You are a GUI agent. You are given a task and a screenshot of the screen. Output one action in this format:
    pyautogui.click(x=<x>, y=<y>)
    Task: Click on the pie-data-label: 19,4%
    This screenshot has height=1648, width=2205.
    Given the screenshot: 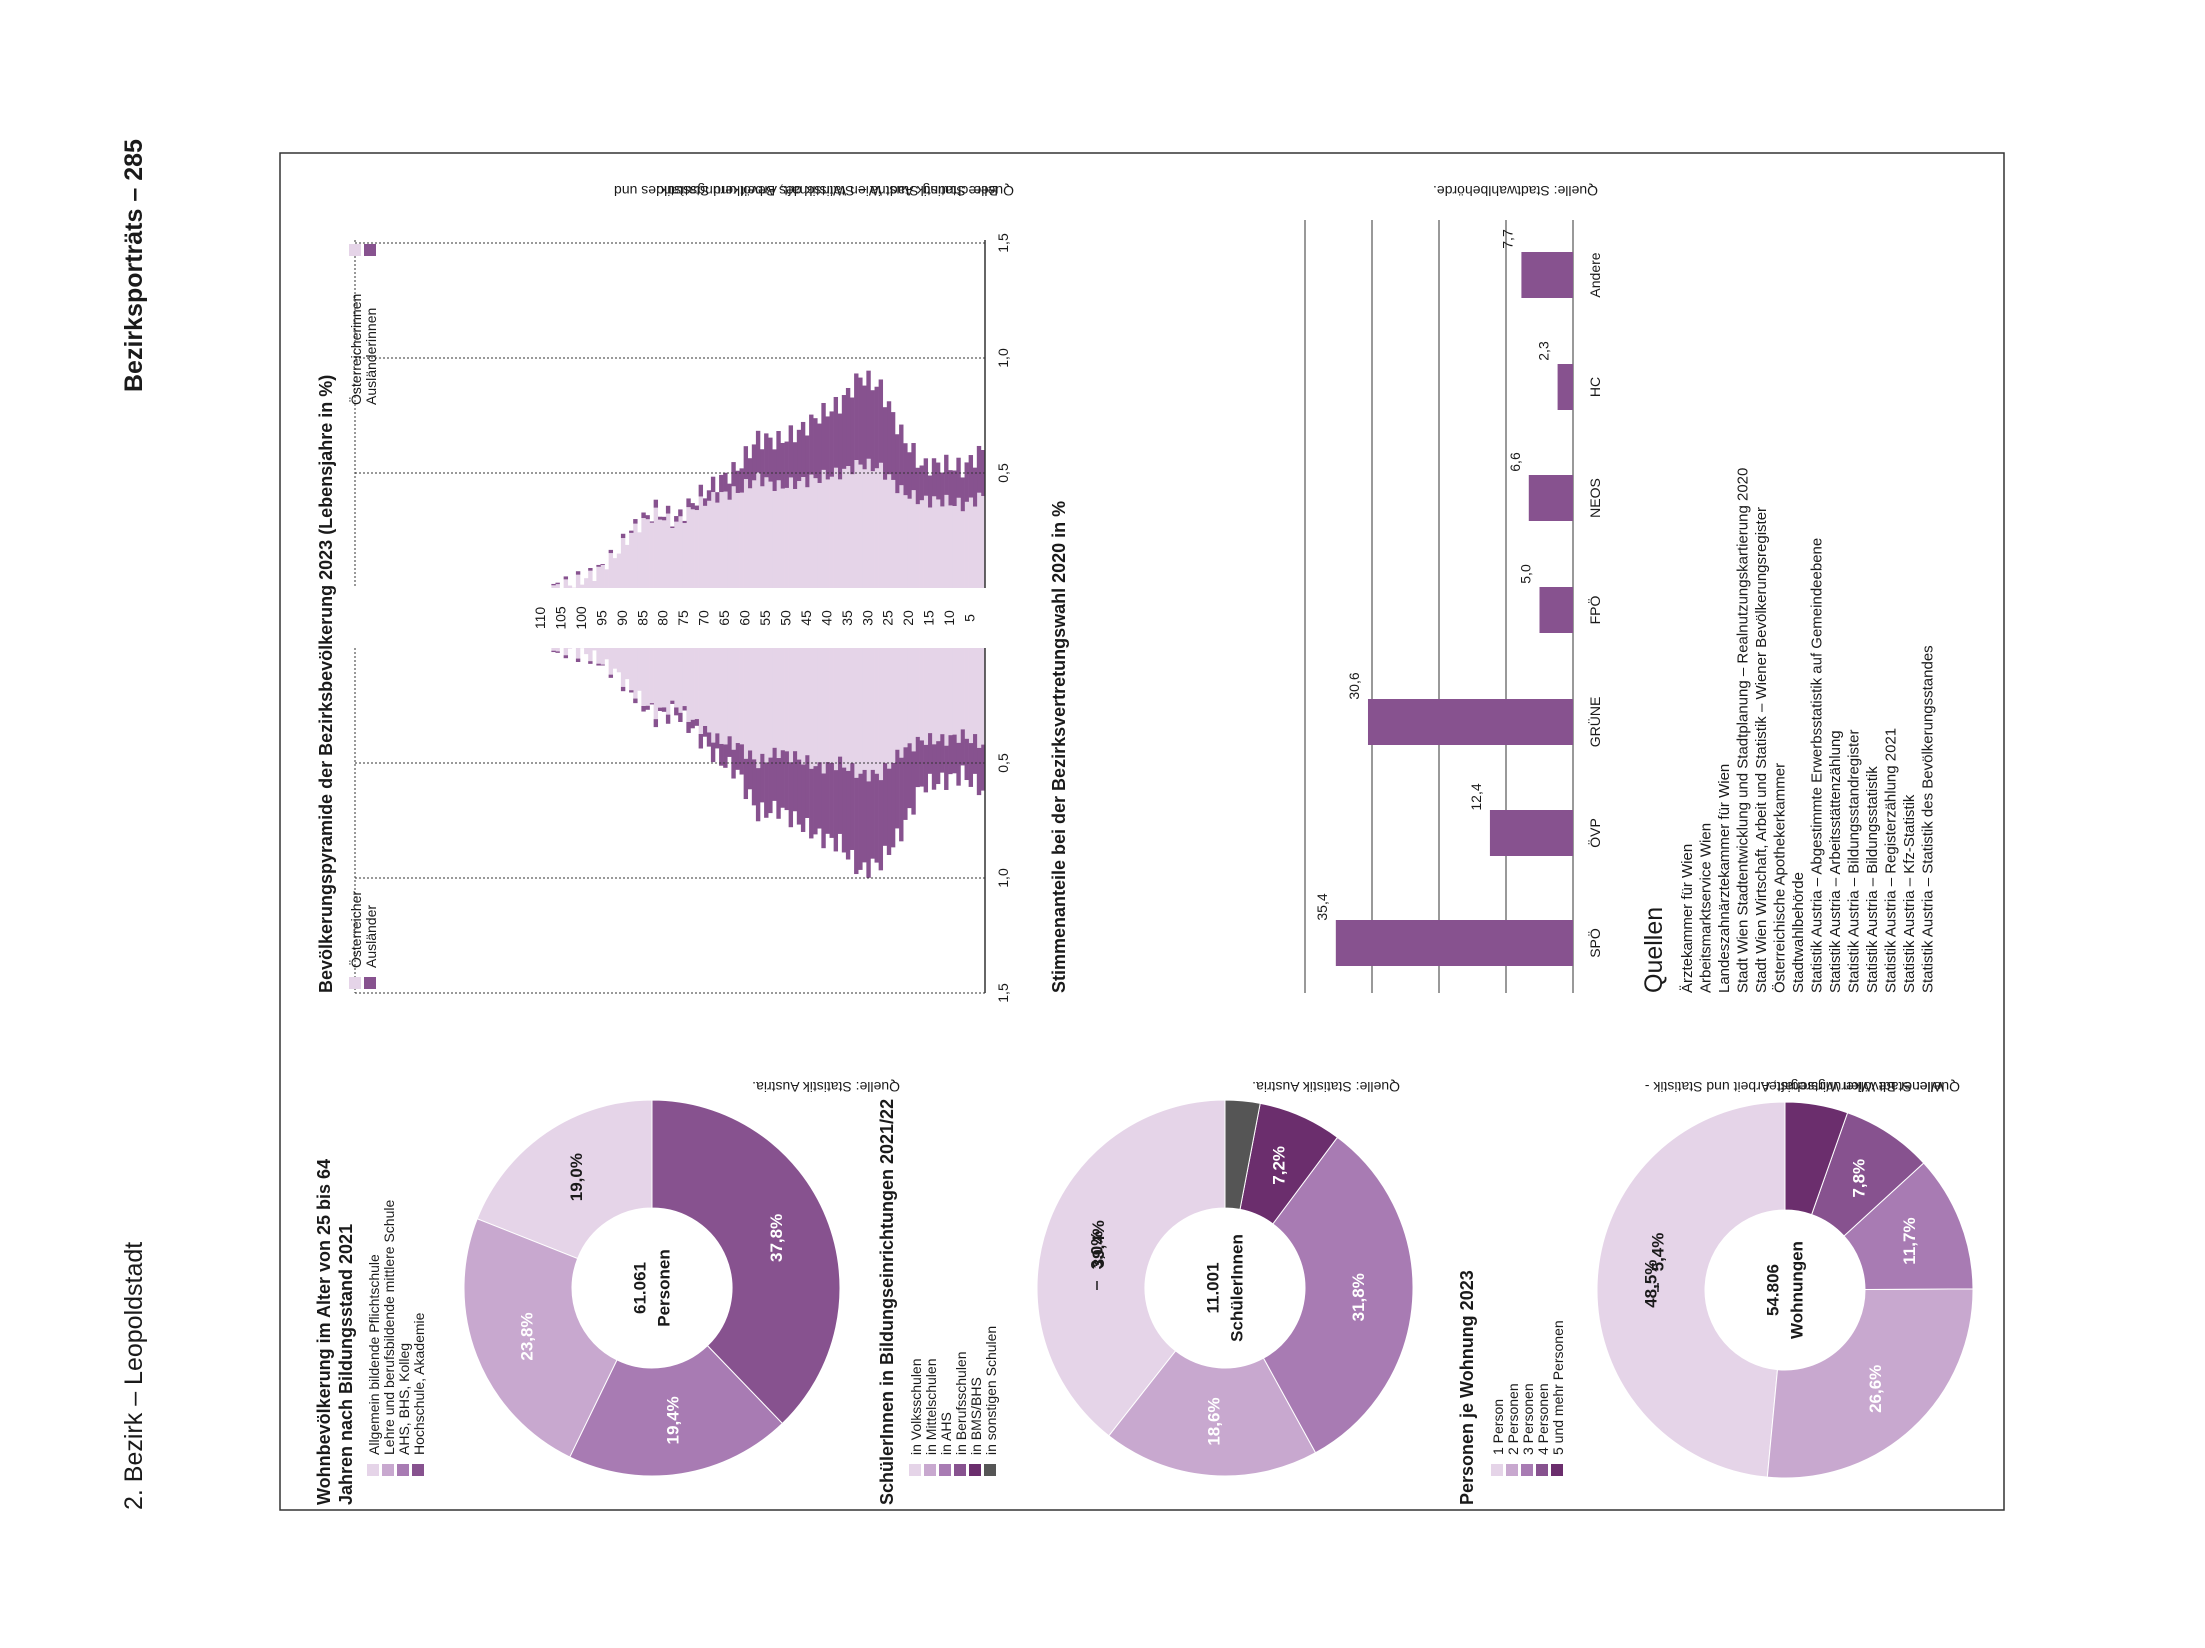 What is the action you would take?
    pyautogui.click(x=672, y=1420)
    